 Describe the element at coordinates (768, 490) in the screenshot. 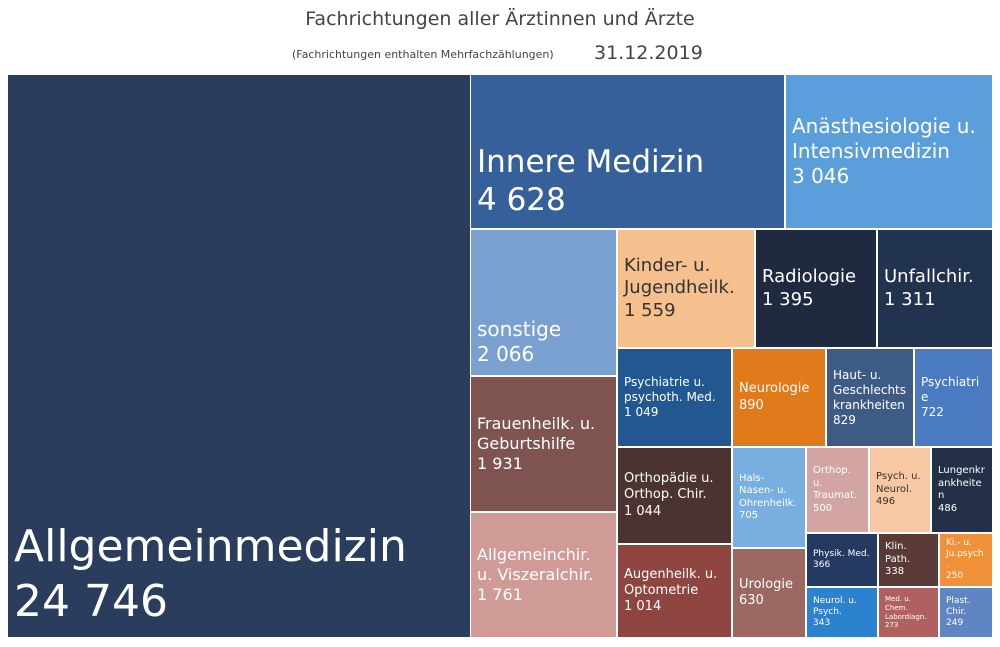

I see `tile-label: Hals- Nasen- u. Ohrenheilk.` at that location.